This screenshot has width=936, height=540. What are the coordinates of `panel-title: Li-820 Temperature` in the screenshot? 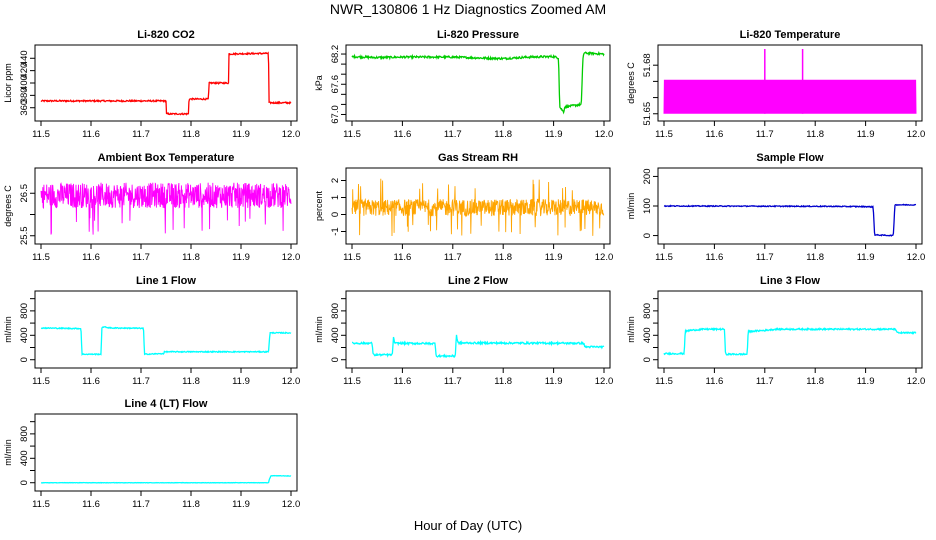 It's located at (790, 35).